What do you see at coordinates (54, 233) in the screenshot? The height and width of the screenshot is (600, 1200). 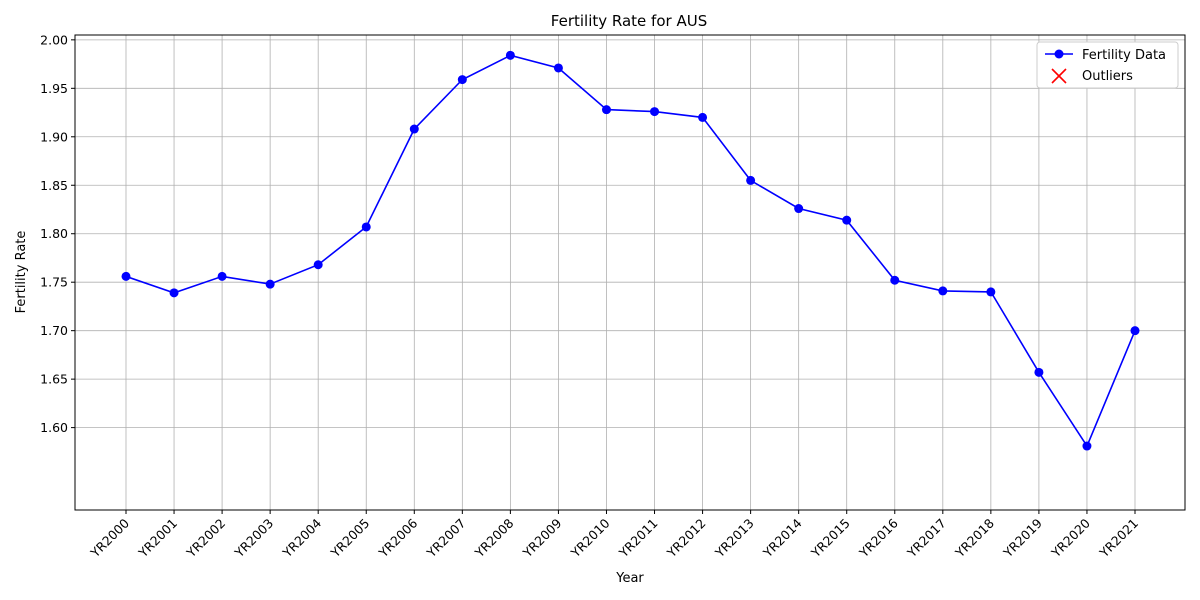 I see `y-tick-label: 1.80` at bounding box center [54, 233].